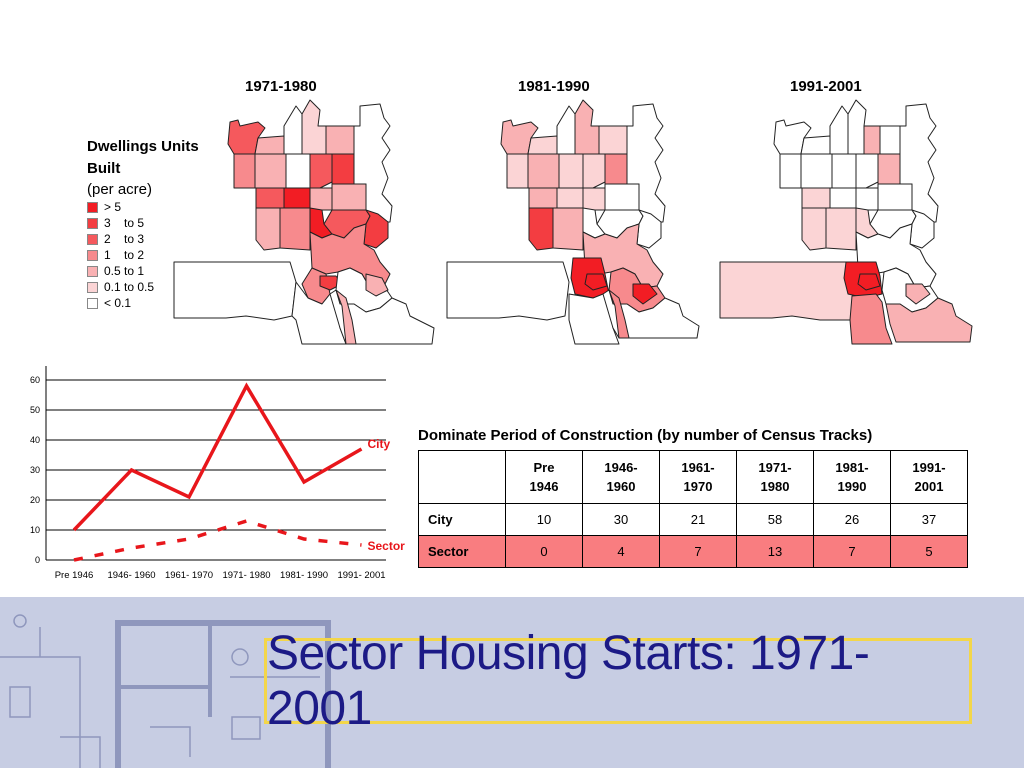 The height and width of the screenshot is (768, 1024). I want to click on table-cell: 30, so click(621, 519).